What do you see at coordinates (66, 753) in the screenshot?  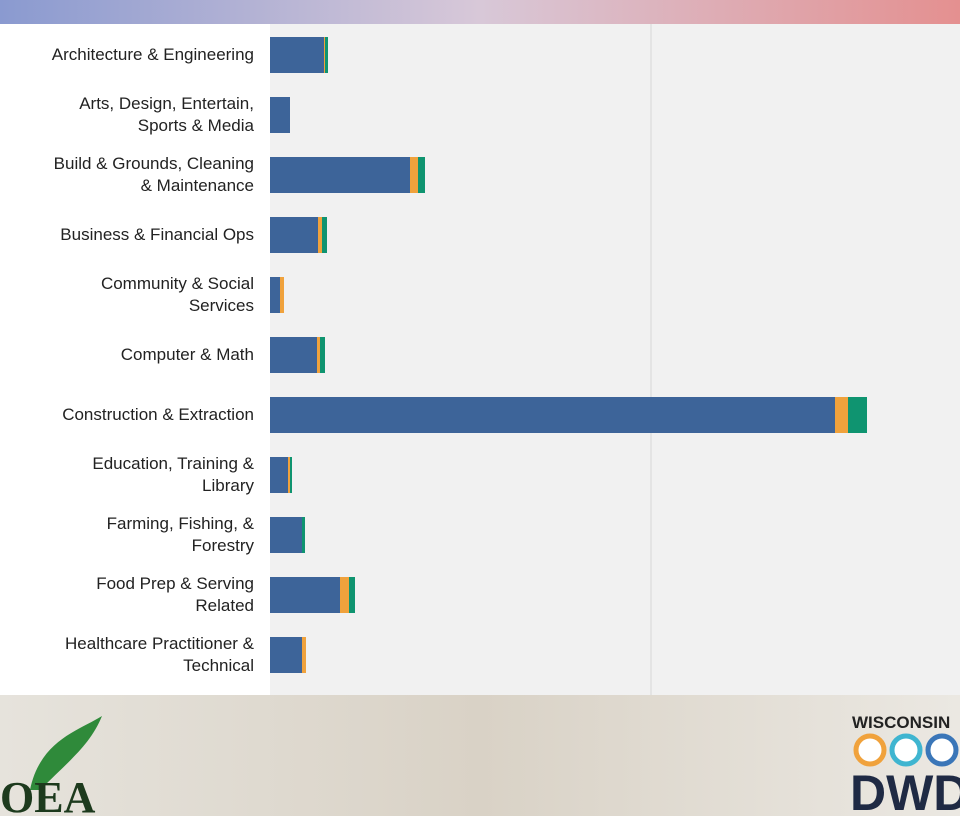 I see `logo-leaf` at bounding box center [66, 753].